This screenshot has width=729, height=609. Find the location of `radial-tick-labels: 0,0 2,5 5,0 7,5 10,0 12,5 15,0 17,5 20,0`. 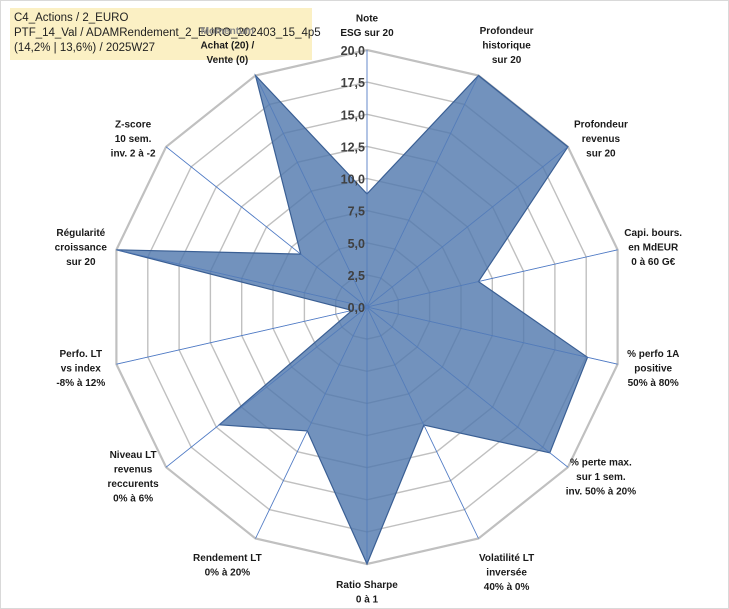

radial-tick-labels: 0,0 2,5 5,0 7,5 10,0 12,5 15,0 17,5 20,0 is located at coordinates (353, 179).